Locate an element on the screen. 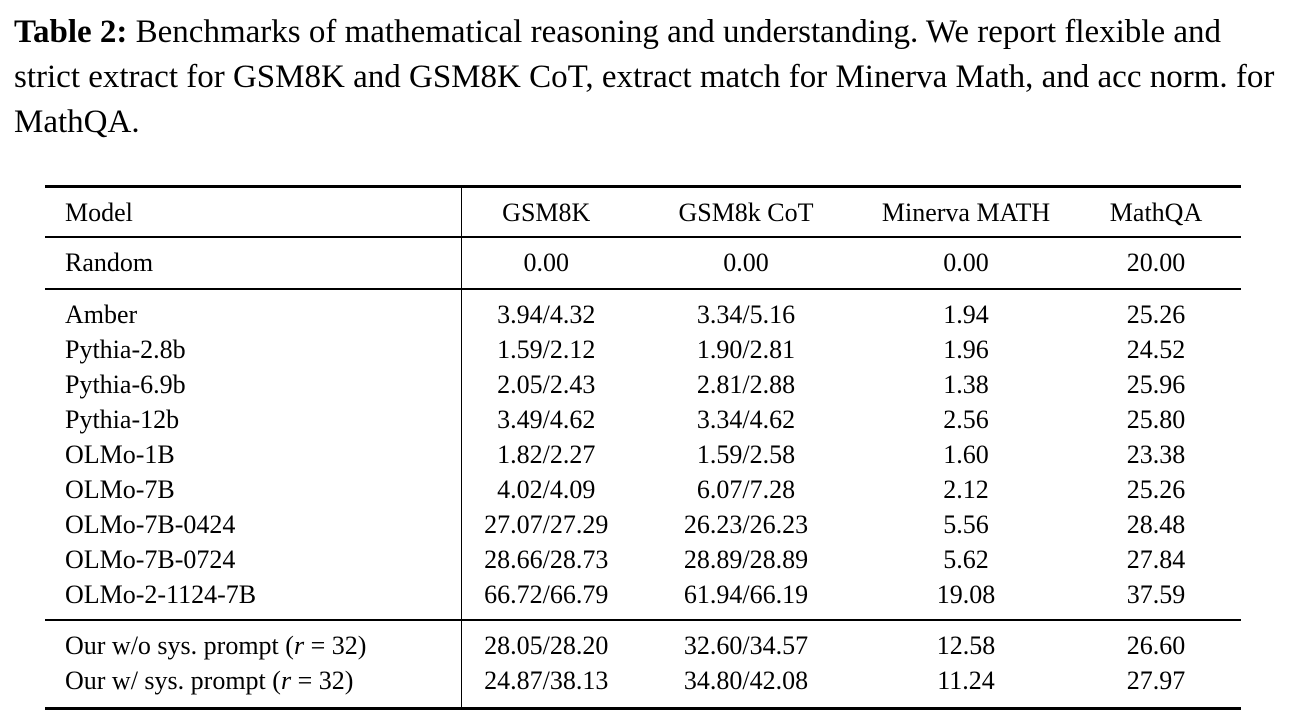 Image resolution: width=1292 pixels, height=723 pixels. gsm8k-cot-cell: 3.34/5.16 is located at coordinates (746, 314).